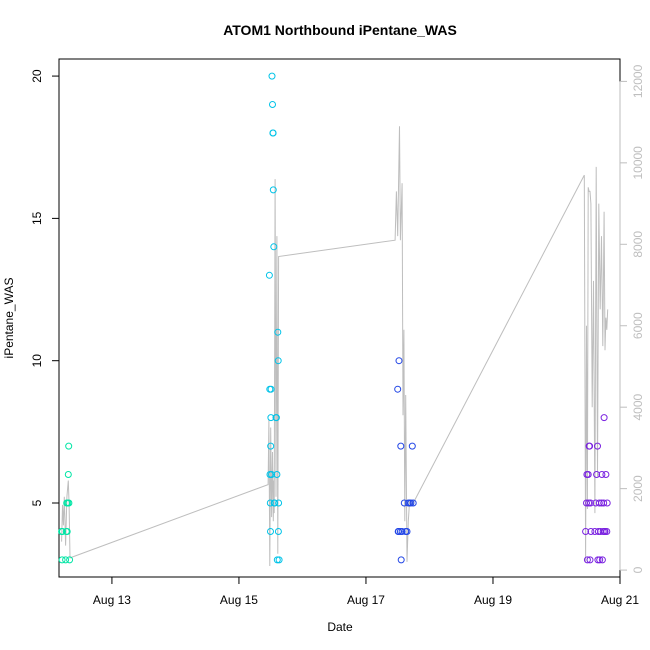 This screenshot has height=650, width=650. What do you see at coordinates (638, 244) in the screenshot?
I see `y2-tick-label: 8000` at bounding box center [638, 244].